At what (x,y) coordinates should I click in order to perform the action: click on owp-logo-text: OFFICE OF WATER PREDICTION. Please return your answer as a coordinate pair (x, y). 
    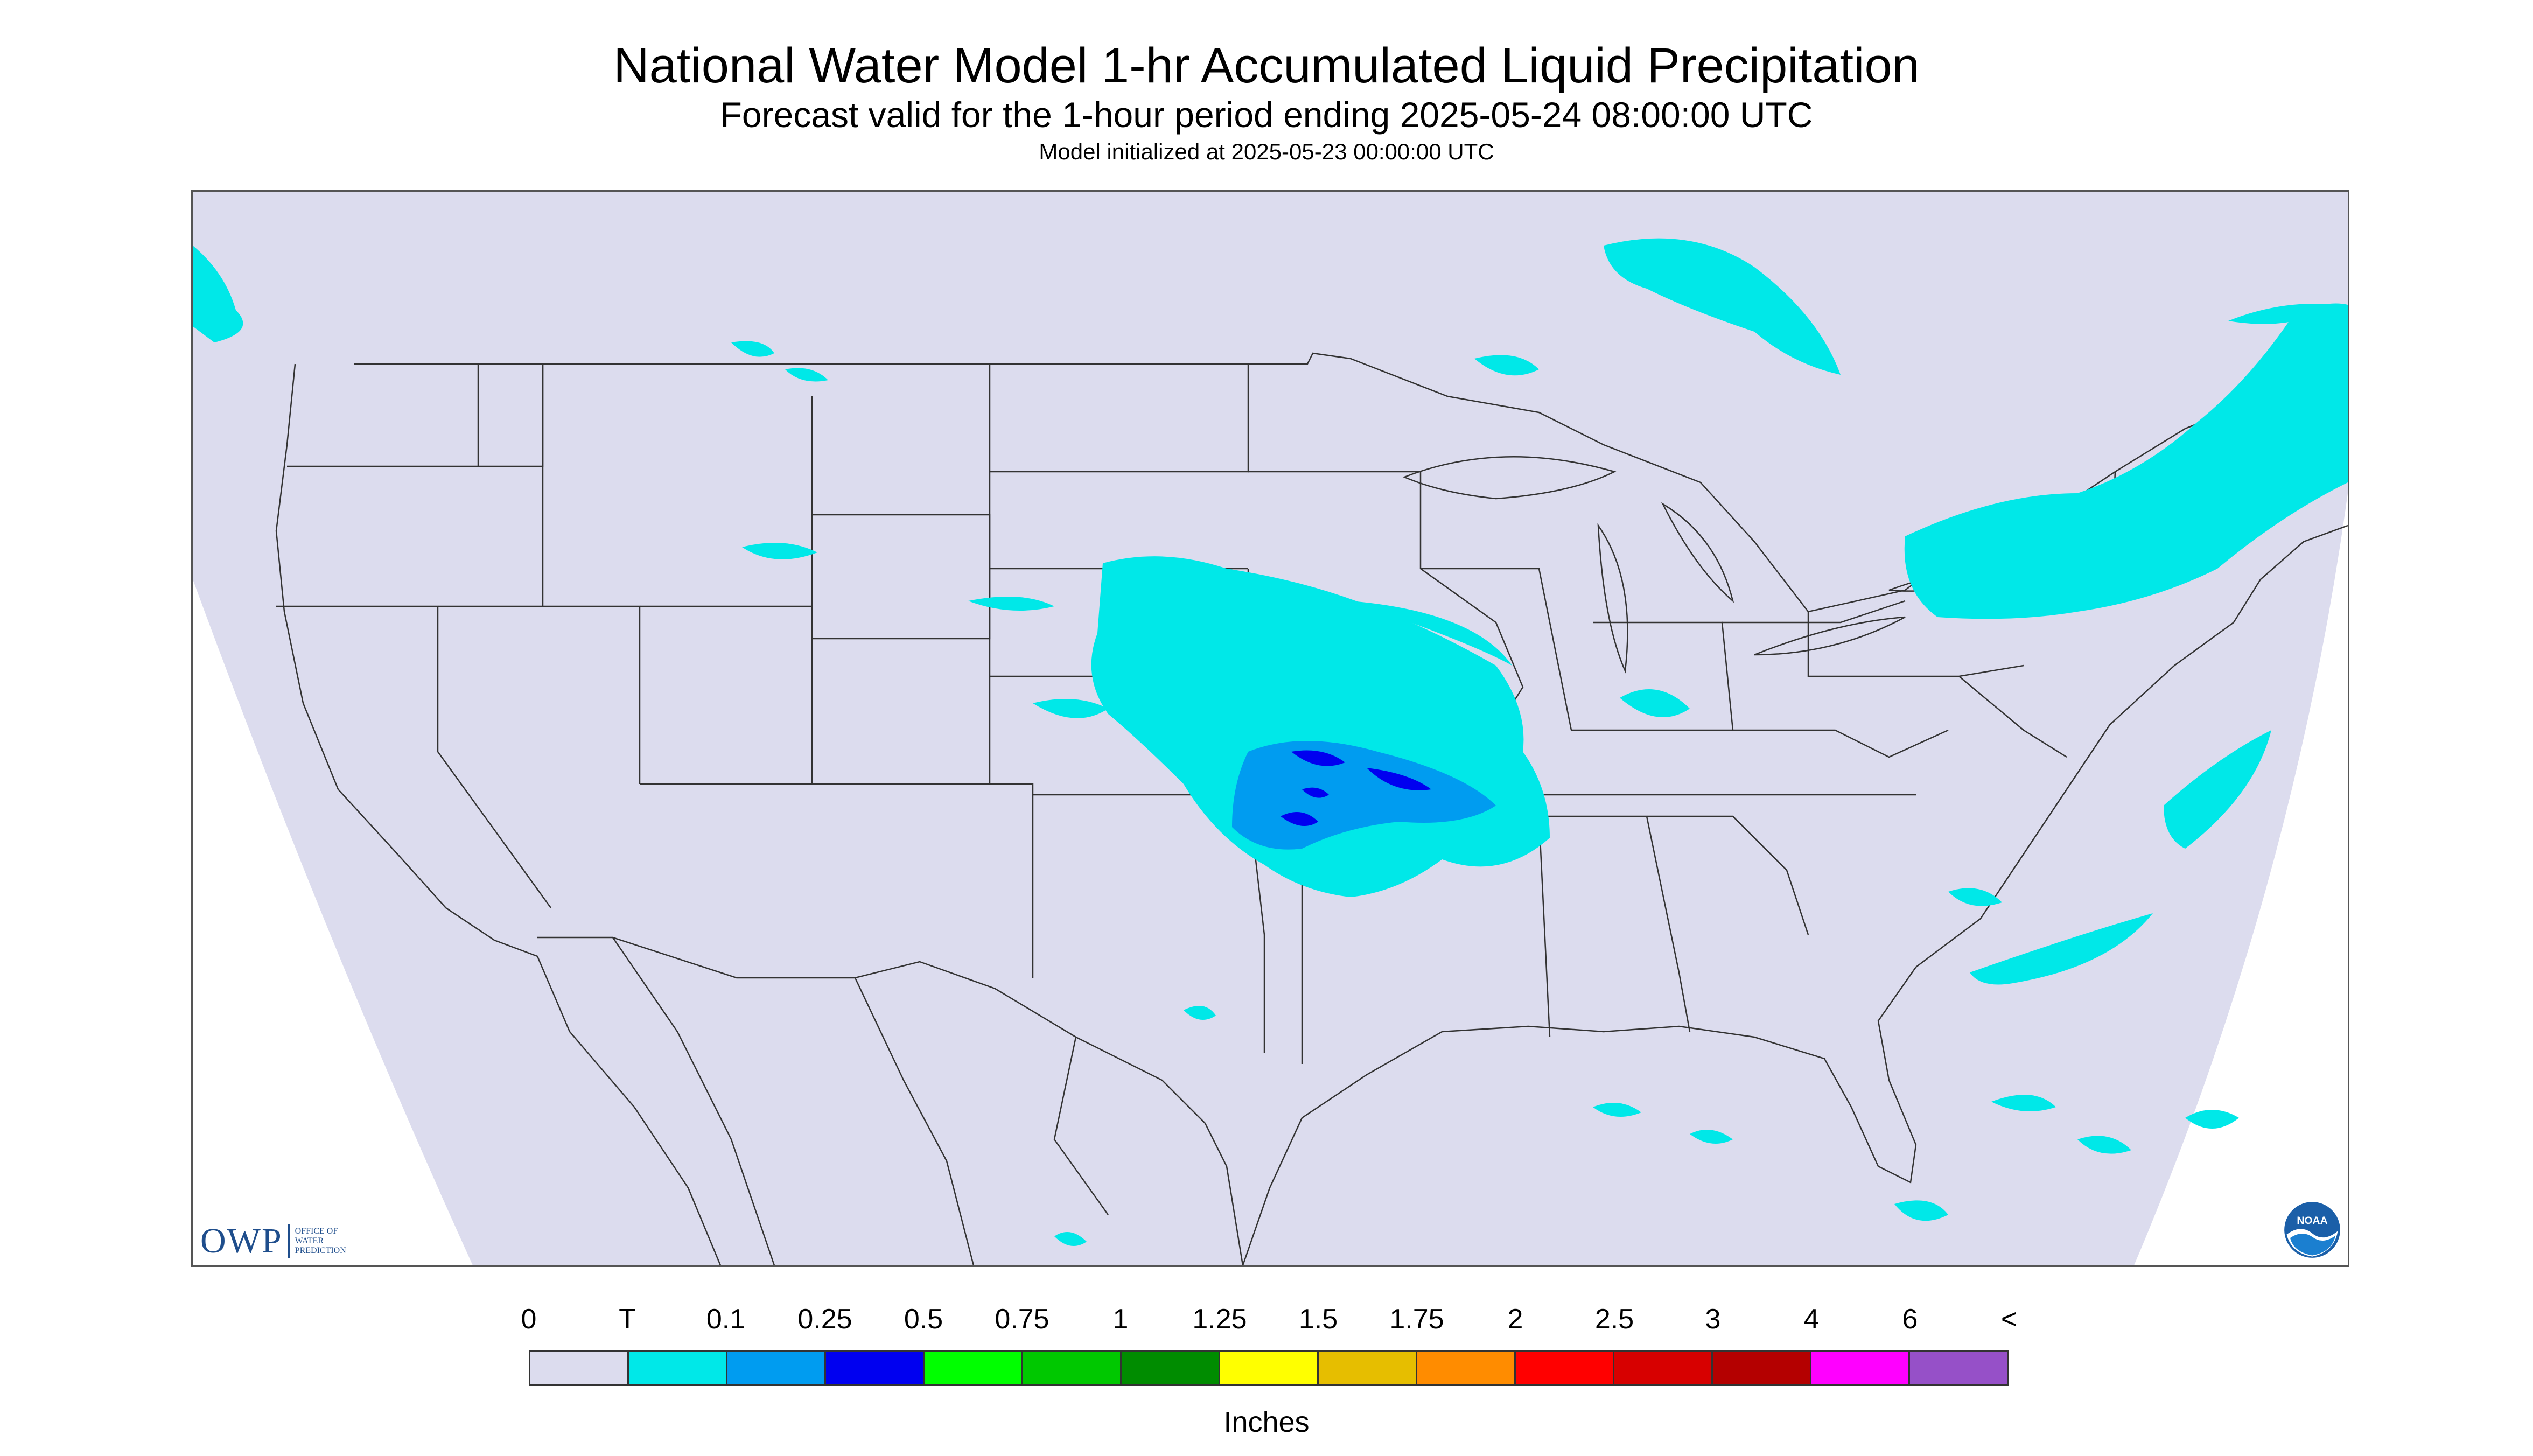
    Looking at the image, I should click on (320, 1241).